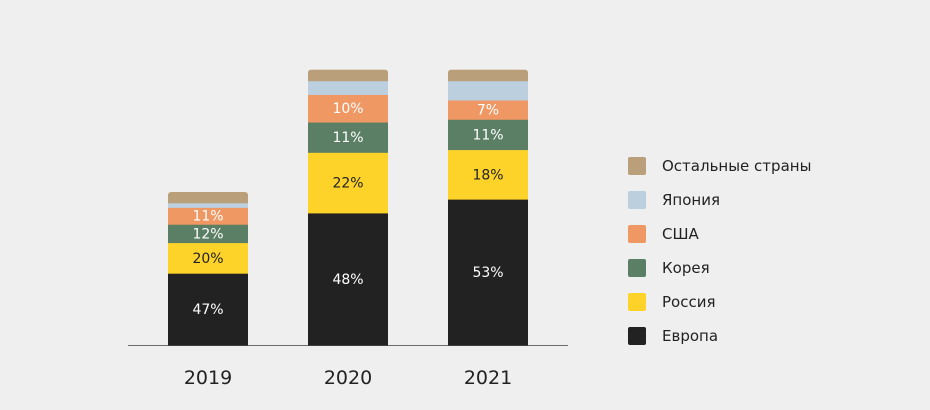 This screenshot has width=930, height=410. Describe the element at coordinates (637, 166) in the screenshot. I see `legend-swatch-other-countries` at that location.